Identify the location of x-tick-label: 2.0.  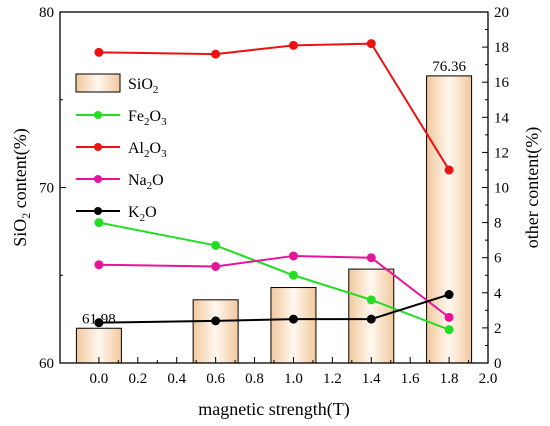
(488, 379).